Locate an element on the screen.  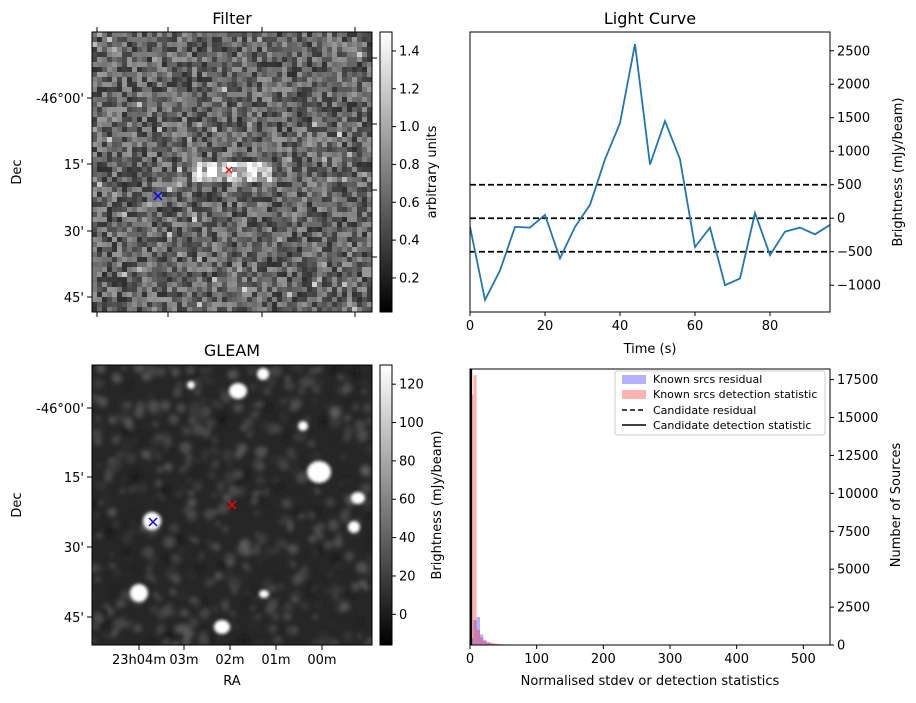
filter-ylabel: Dec is located at coordinates (17, 171).